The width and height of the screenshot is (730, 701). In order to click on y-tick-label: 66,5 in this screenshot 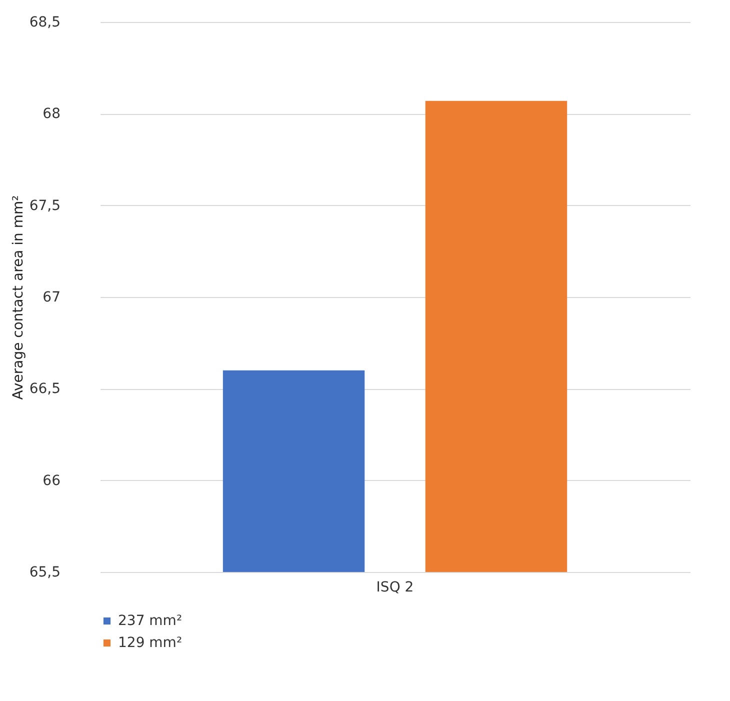, I will do `click(44, 389)`.